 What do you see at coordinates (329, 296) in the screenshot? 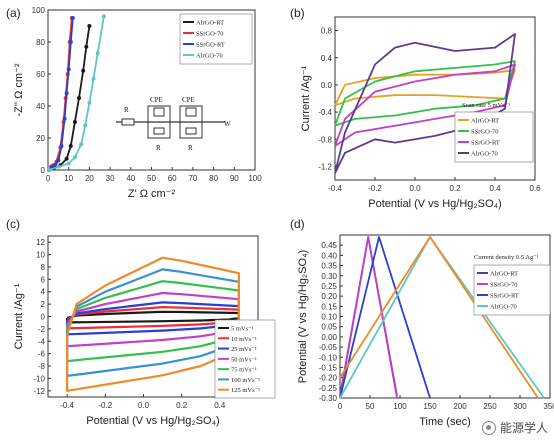
I see `y-tick-label: 0.20` at bounding box center [329, 296].